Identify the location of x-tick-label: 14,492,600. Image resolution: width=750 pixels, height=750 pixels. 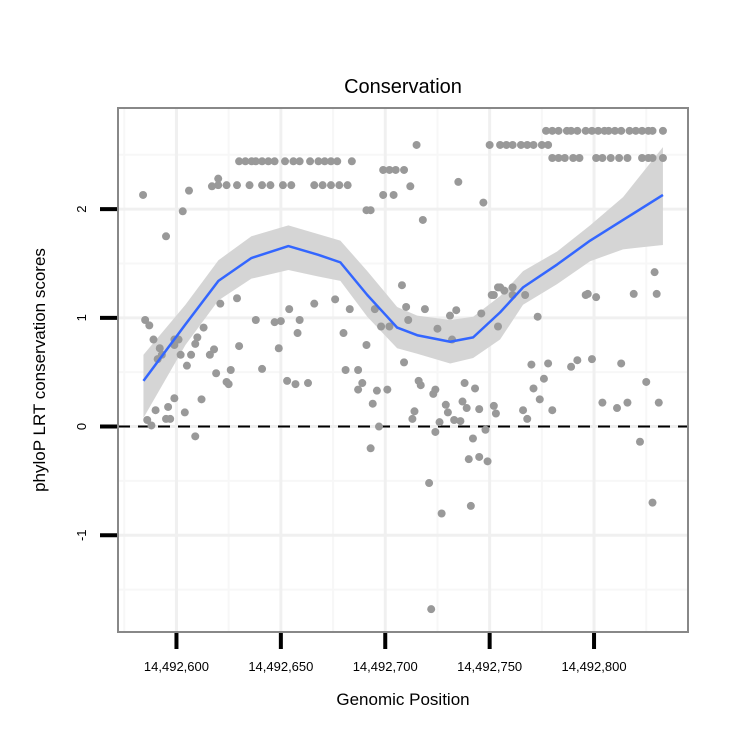
(176, 666).